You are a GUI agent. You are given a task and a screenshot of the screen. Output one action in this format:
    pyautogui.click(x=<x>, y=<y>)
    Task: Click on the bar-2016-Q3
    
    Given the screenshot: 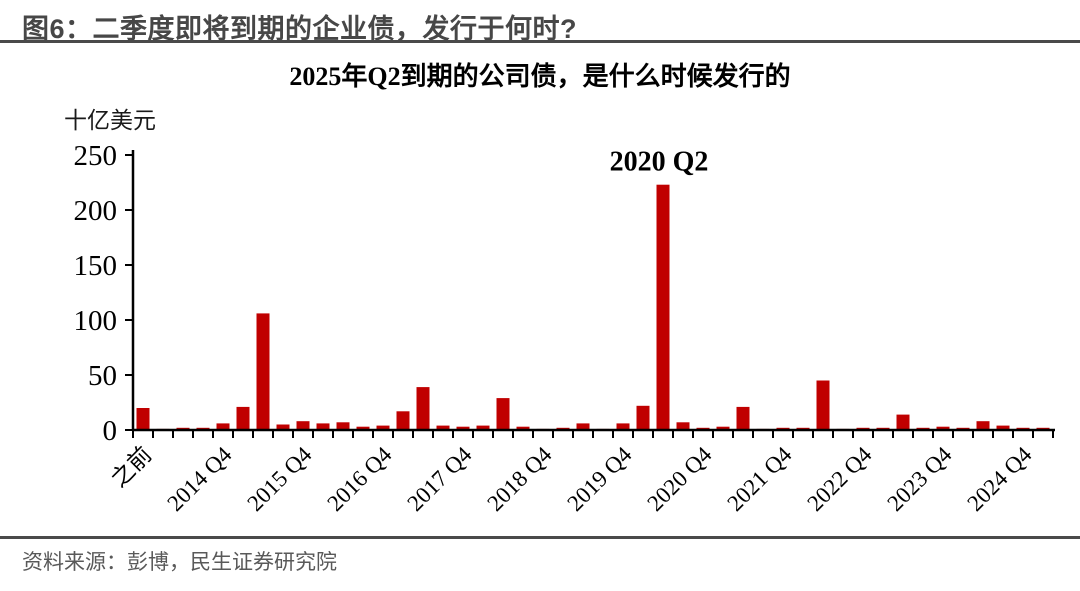 What is the action you would take?
    pyautogui.click(x=363, y=428)
    